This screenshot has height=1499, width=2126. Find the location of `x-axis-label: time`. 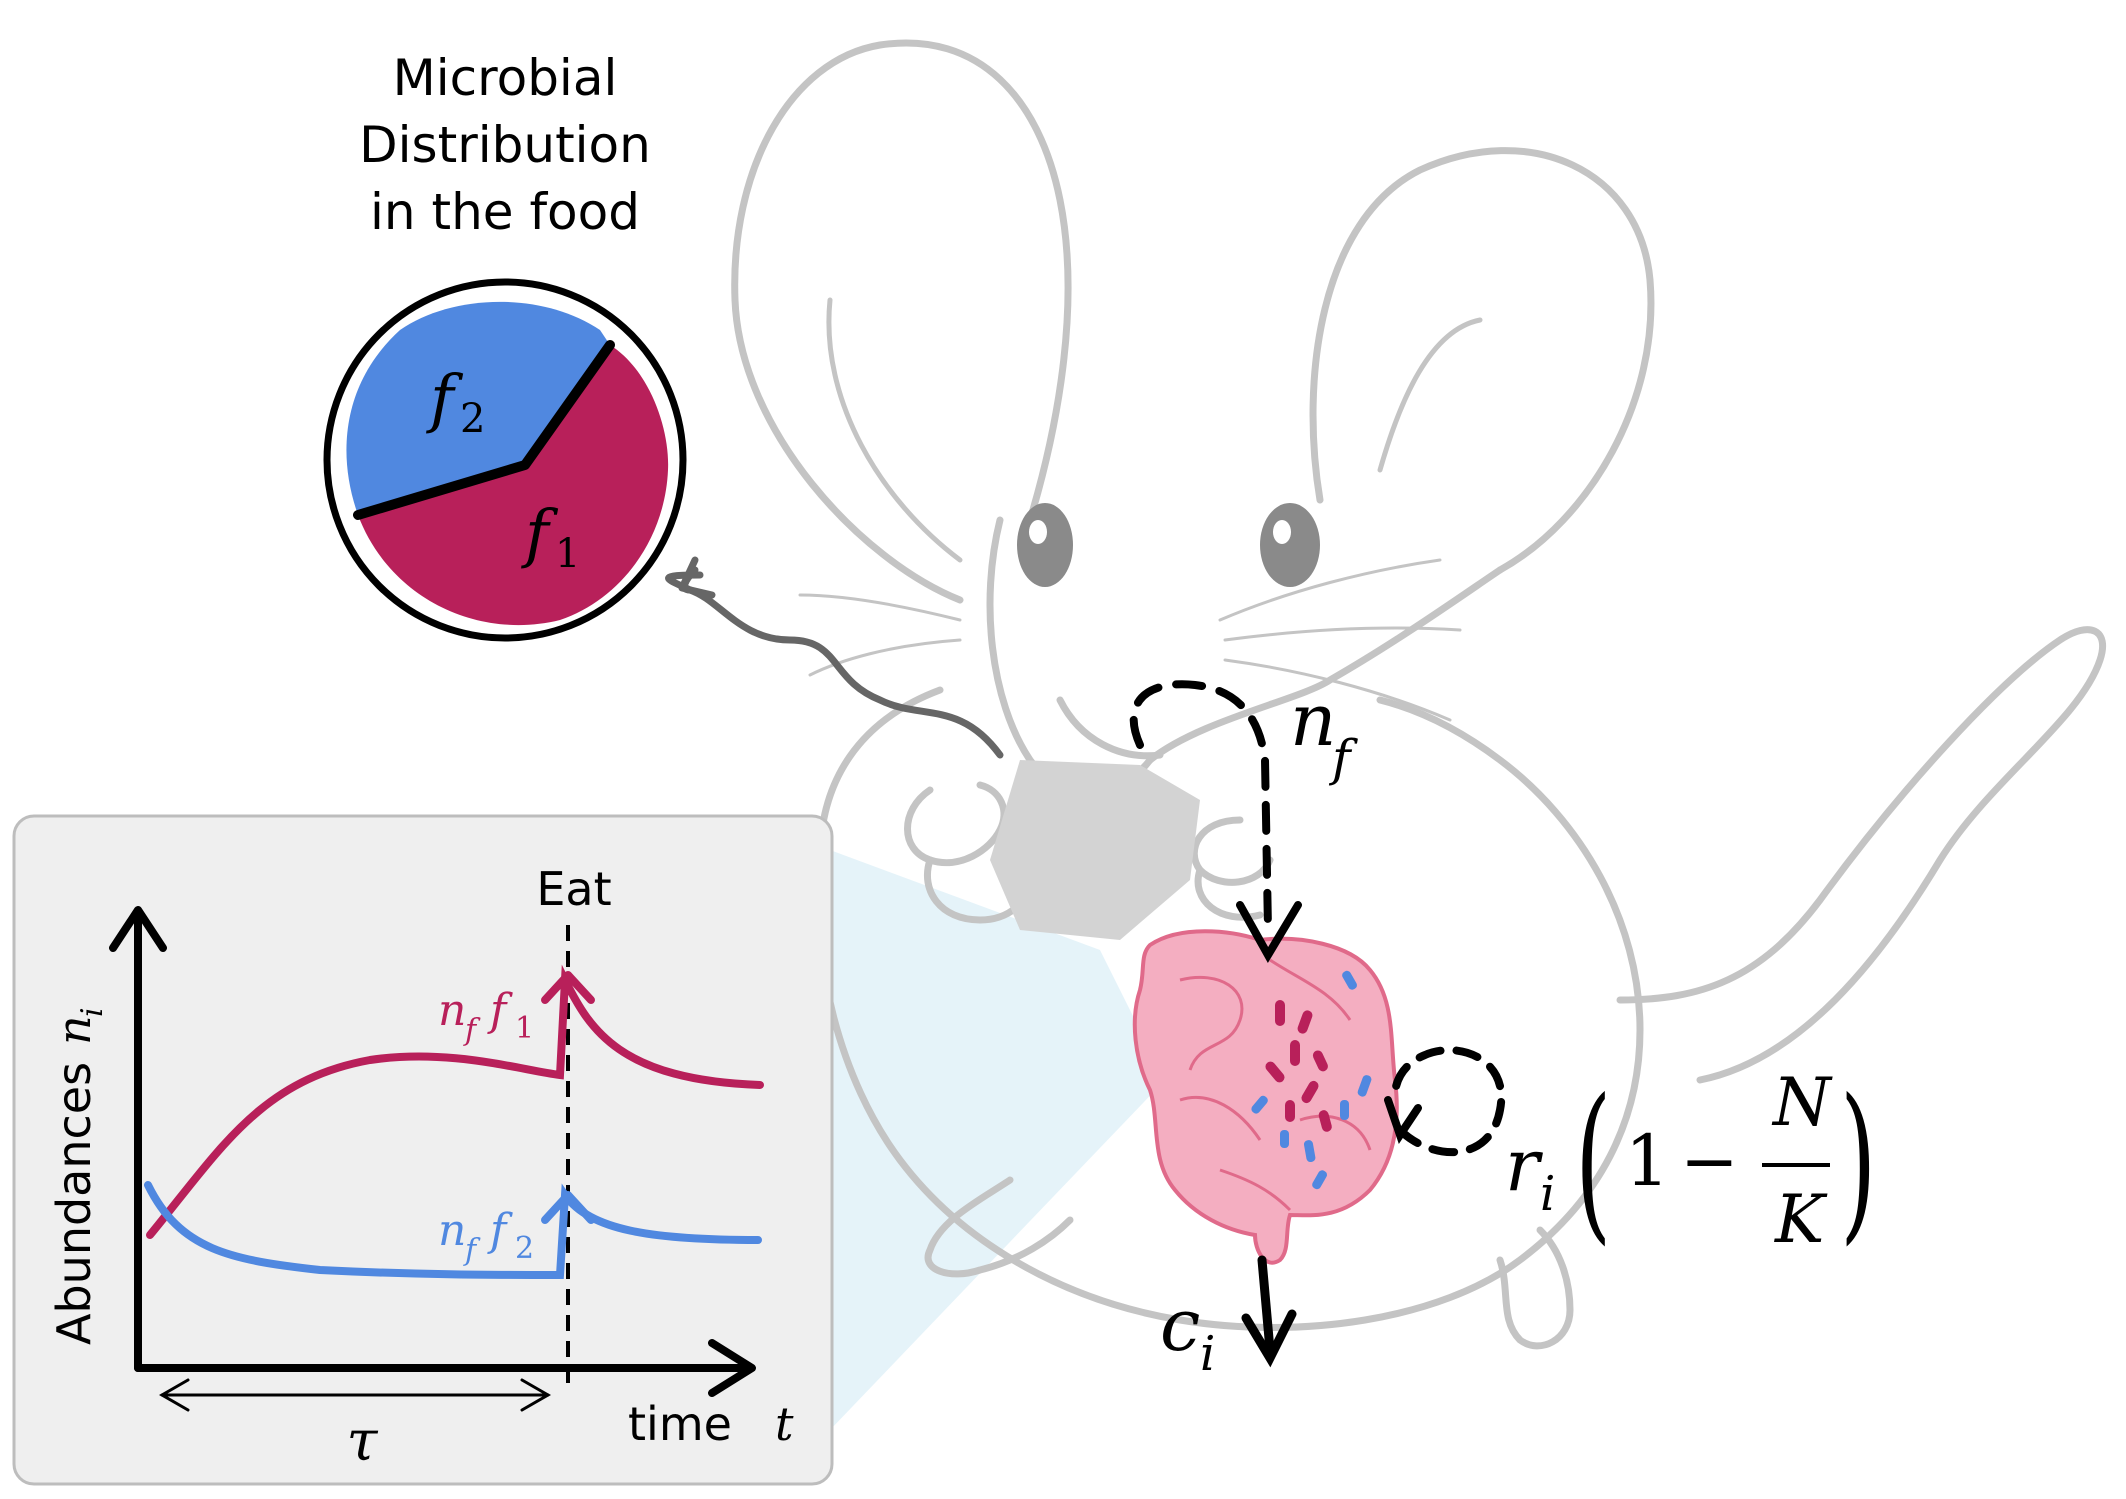

x-axis-label: time is located at coordinates (680, 1424).